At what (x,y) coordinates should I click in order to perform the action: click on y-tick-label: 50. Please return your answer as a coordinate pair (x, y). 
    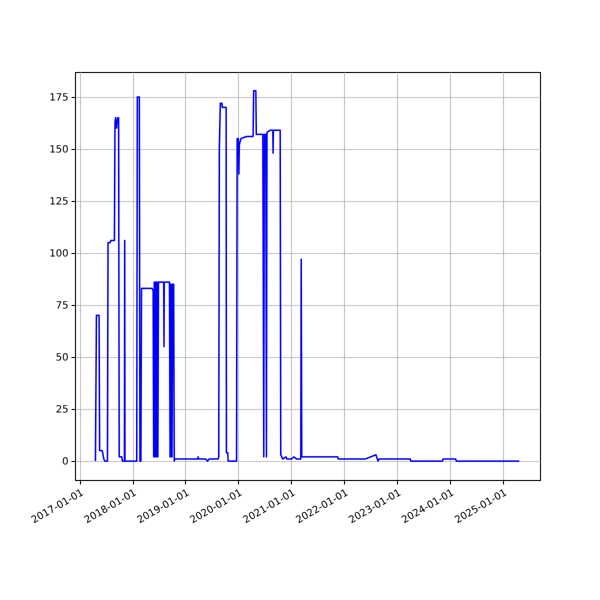
    Looking at the image, I should click on (62, 358).